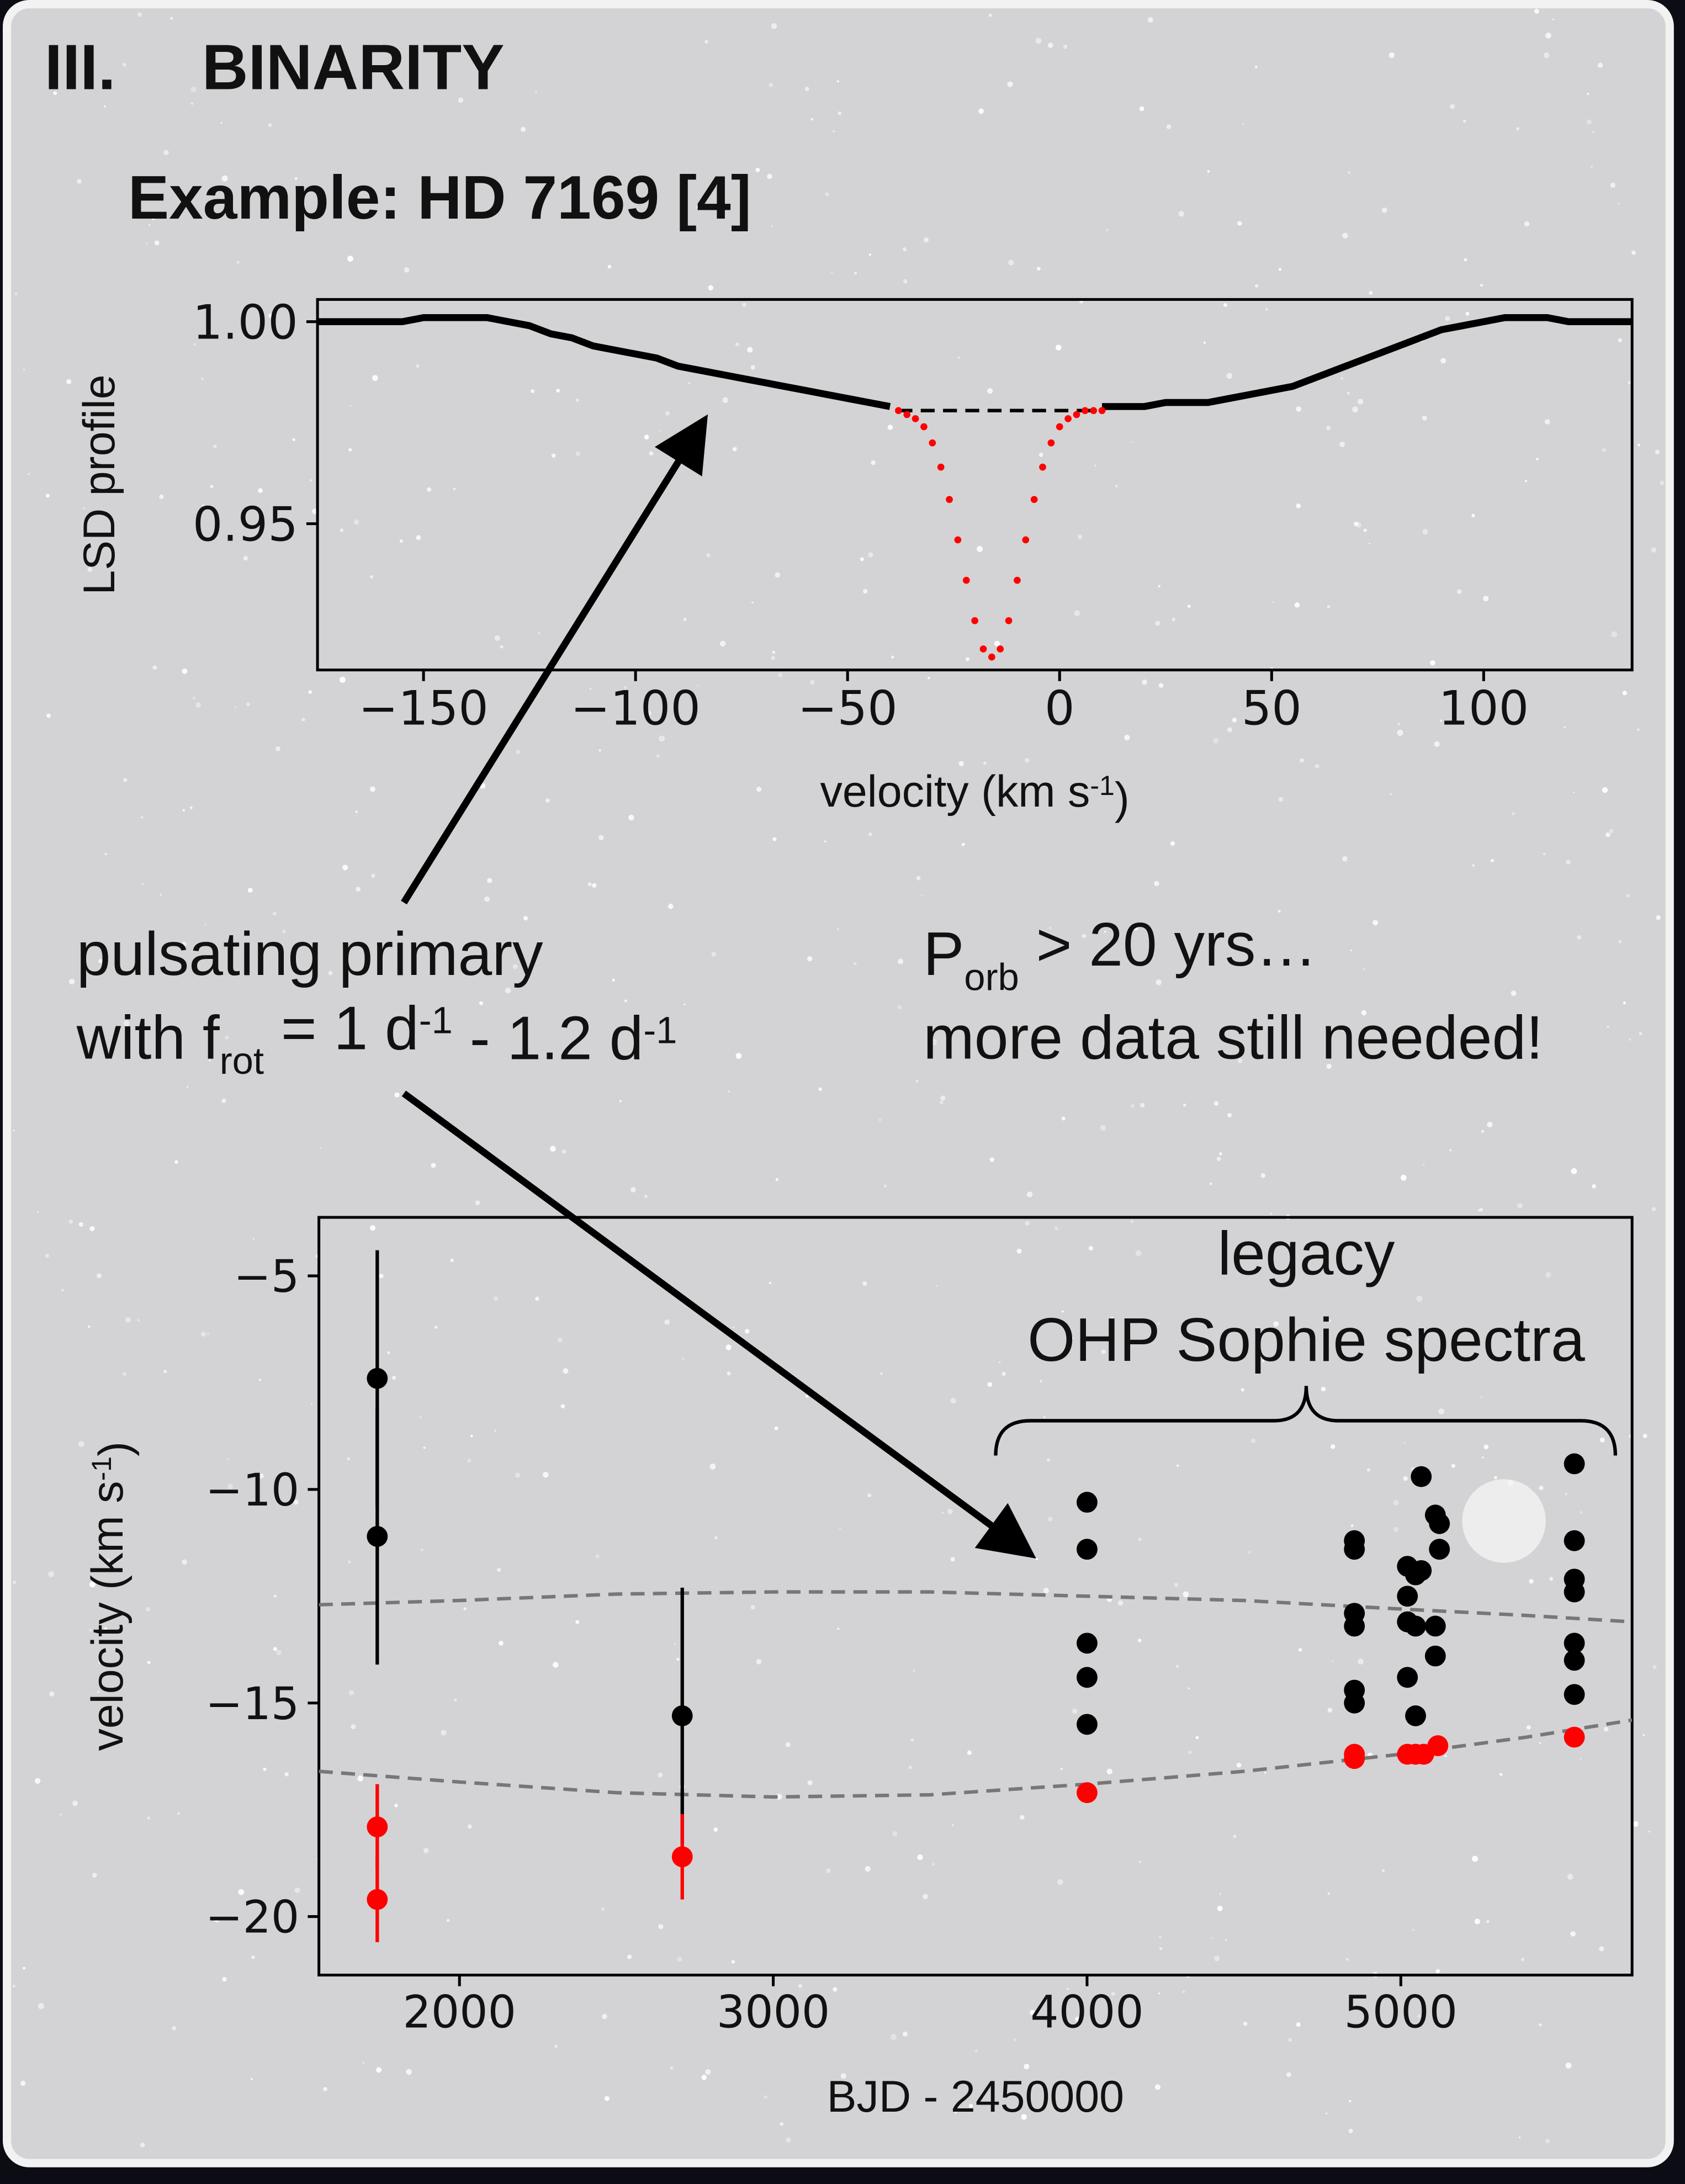 Image resolution: width=1685 pixels, height=2184 pixels. What do you see at coordinates (341, 1028) in the screenshot?
I see `text-part: = 1 d` at bounding box center [341, 1028].